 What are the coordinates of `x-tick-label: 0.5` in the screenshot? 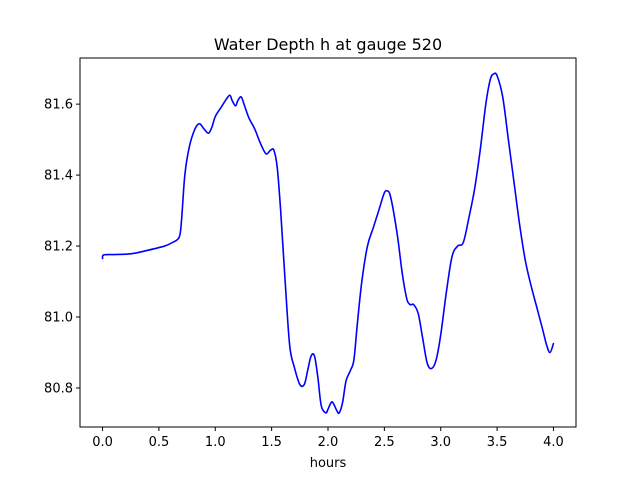 It's located at (159, 442).